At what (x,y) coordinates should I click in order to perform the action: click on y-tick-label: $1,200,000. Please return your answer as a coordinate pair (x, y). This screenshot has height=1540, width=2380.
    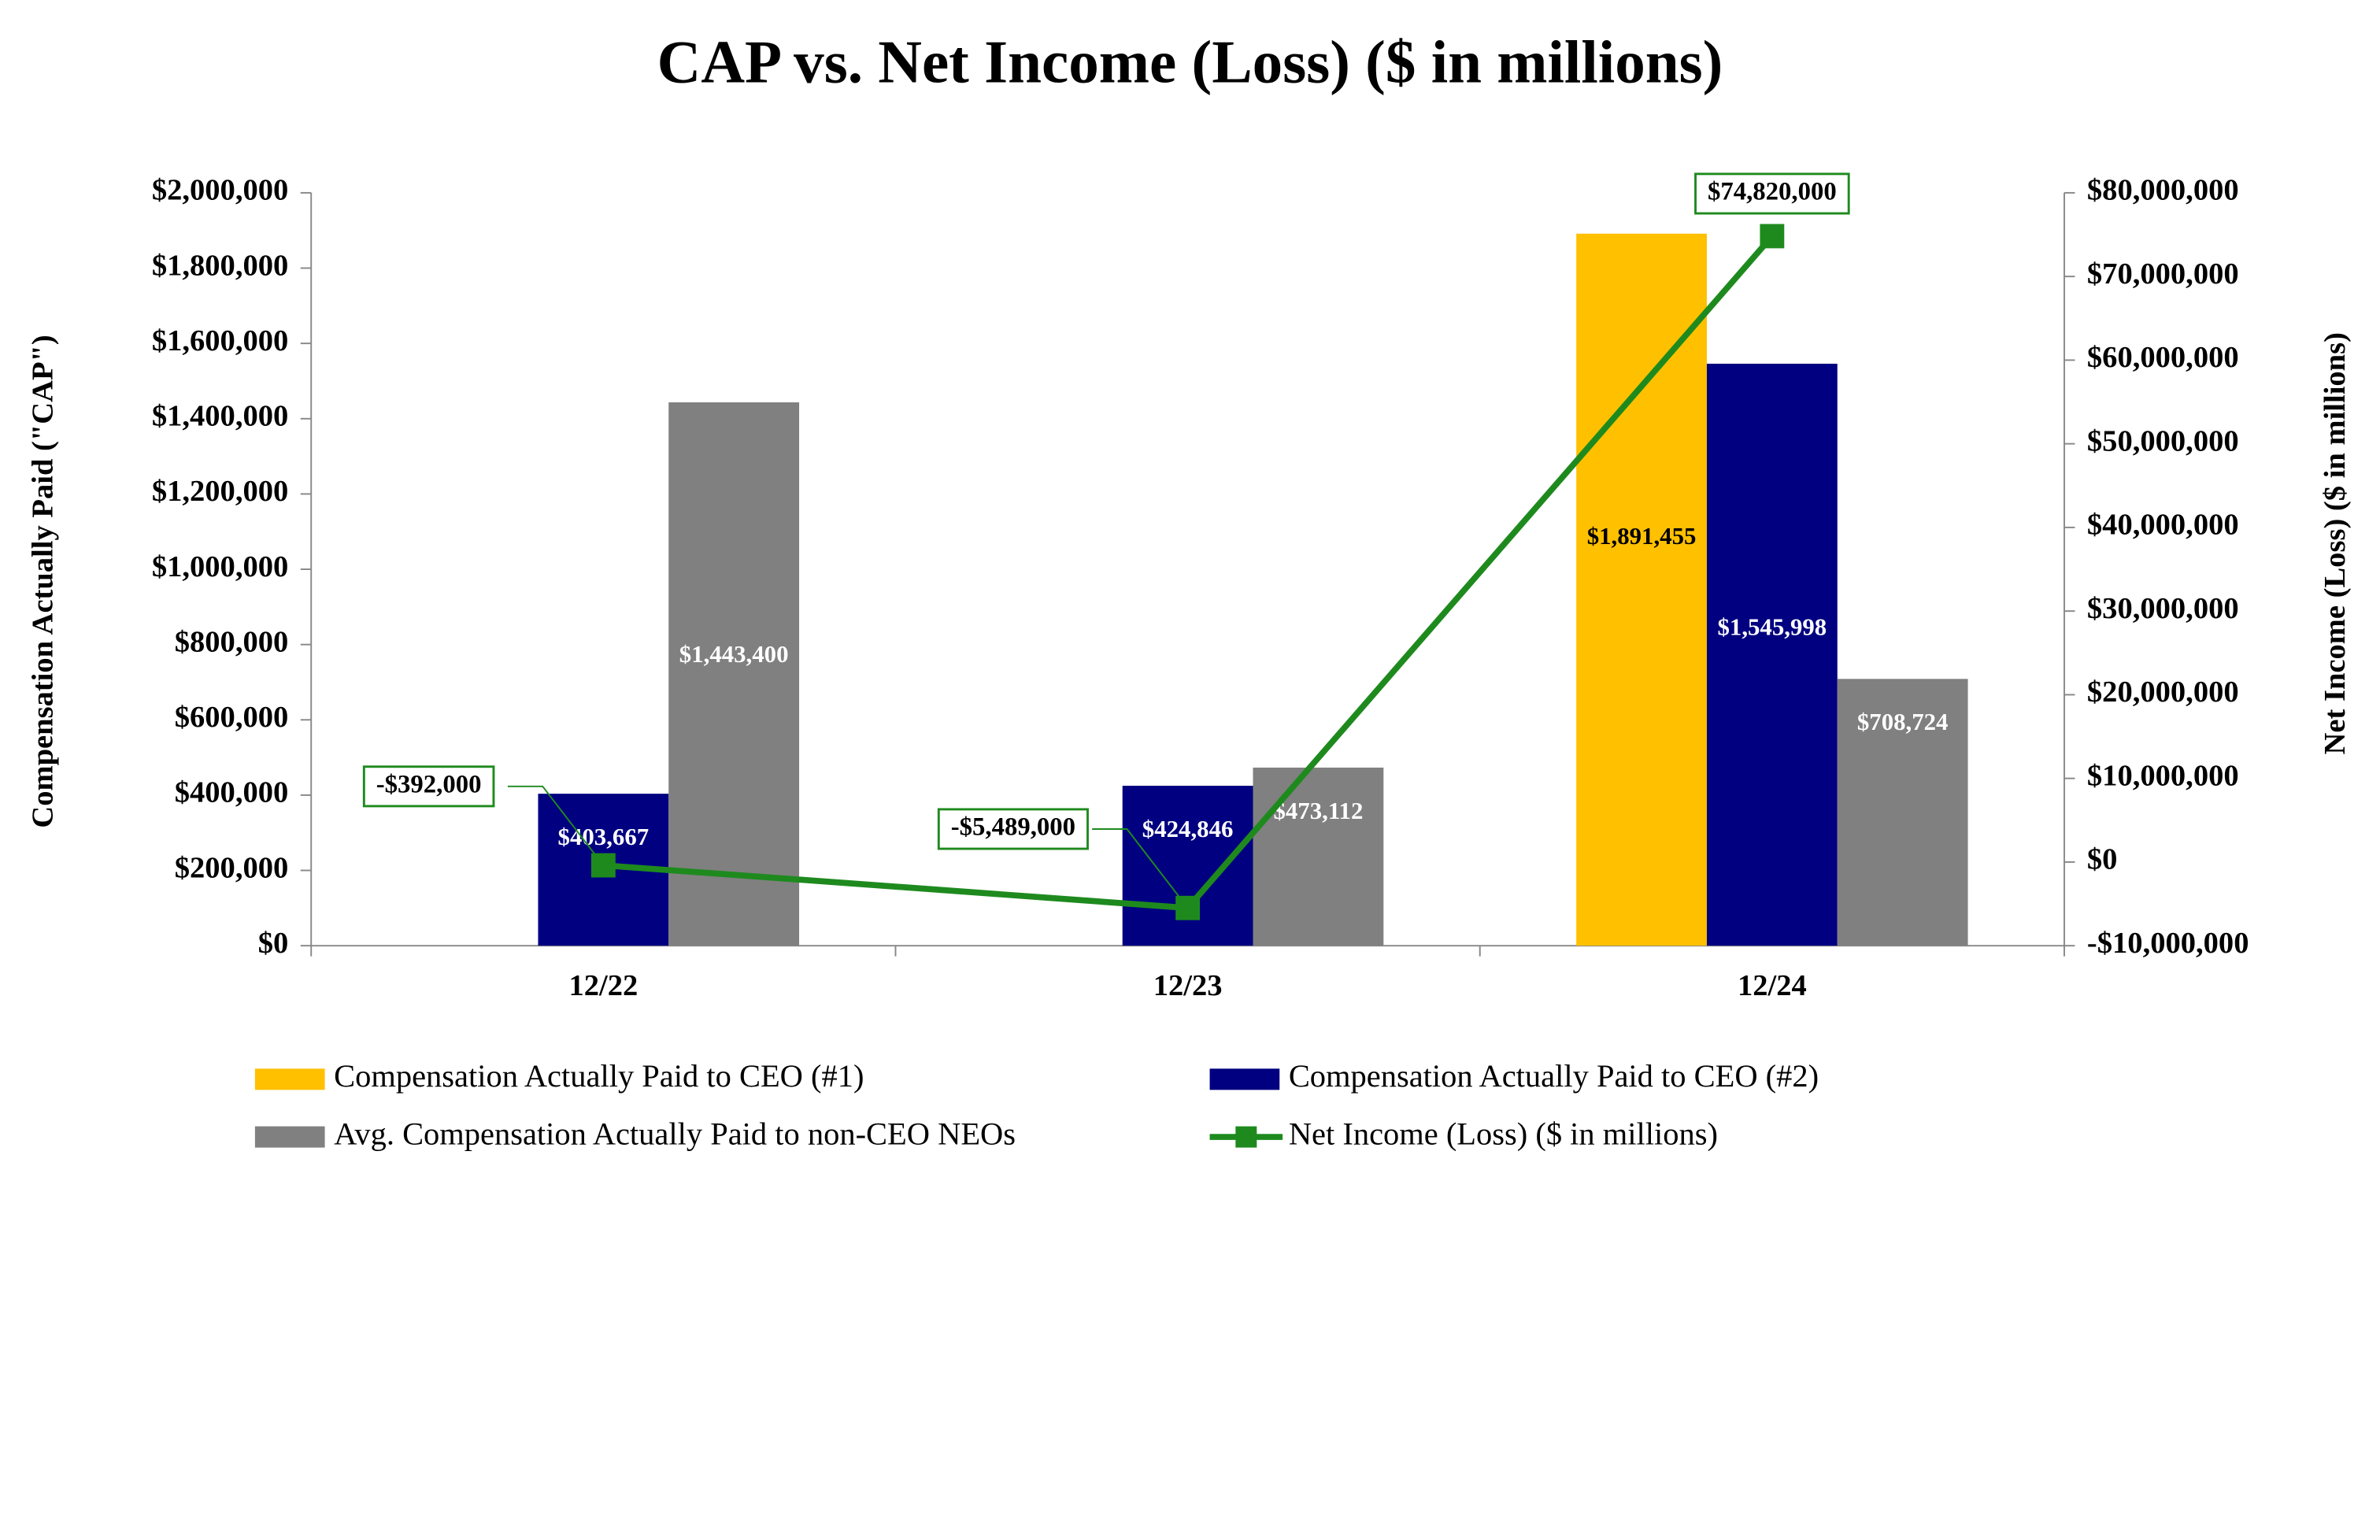
    Looking at the image, I should click on (220, 491).